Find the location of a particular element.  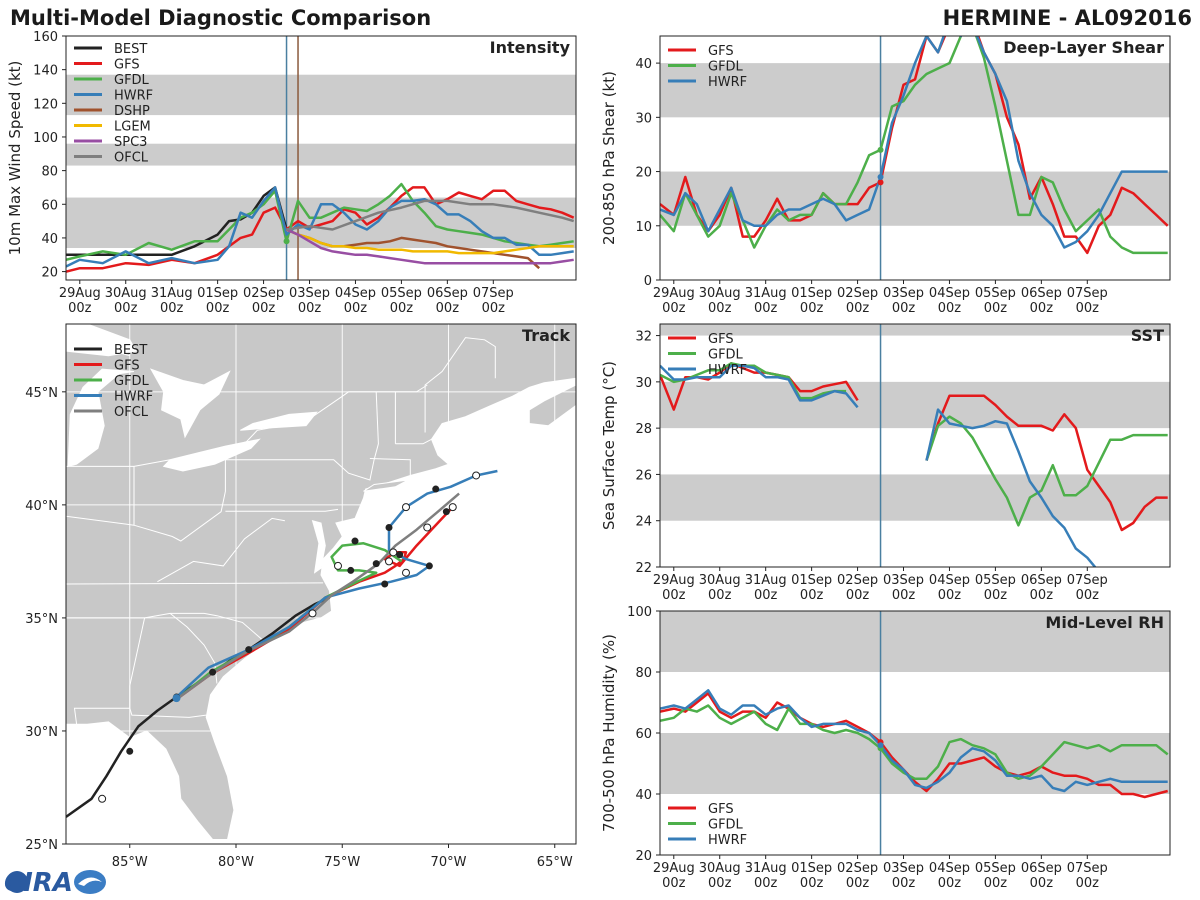

x-tick-label: 06Sep is located at coordinates (1041, 868).